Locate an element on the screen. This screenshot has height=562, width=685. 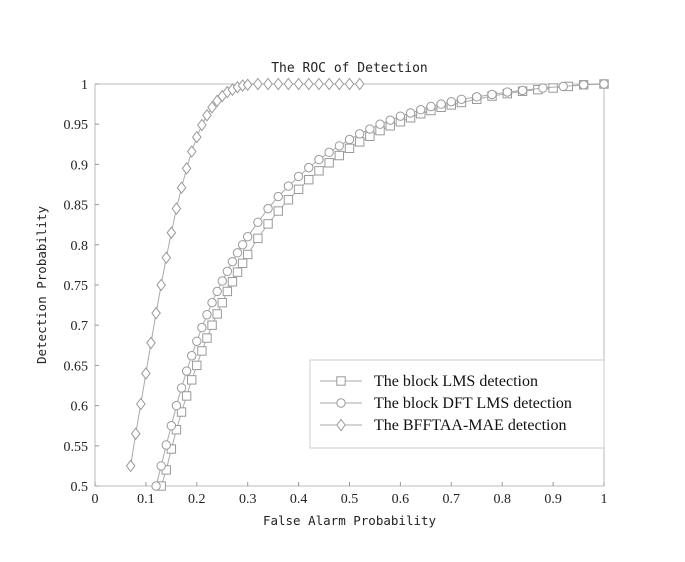
y-axis-label: Detection Probability is located at coordinates (41, 285).